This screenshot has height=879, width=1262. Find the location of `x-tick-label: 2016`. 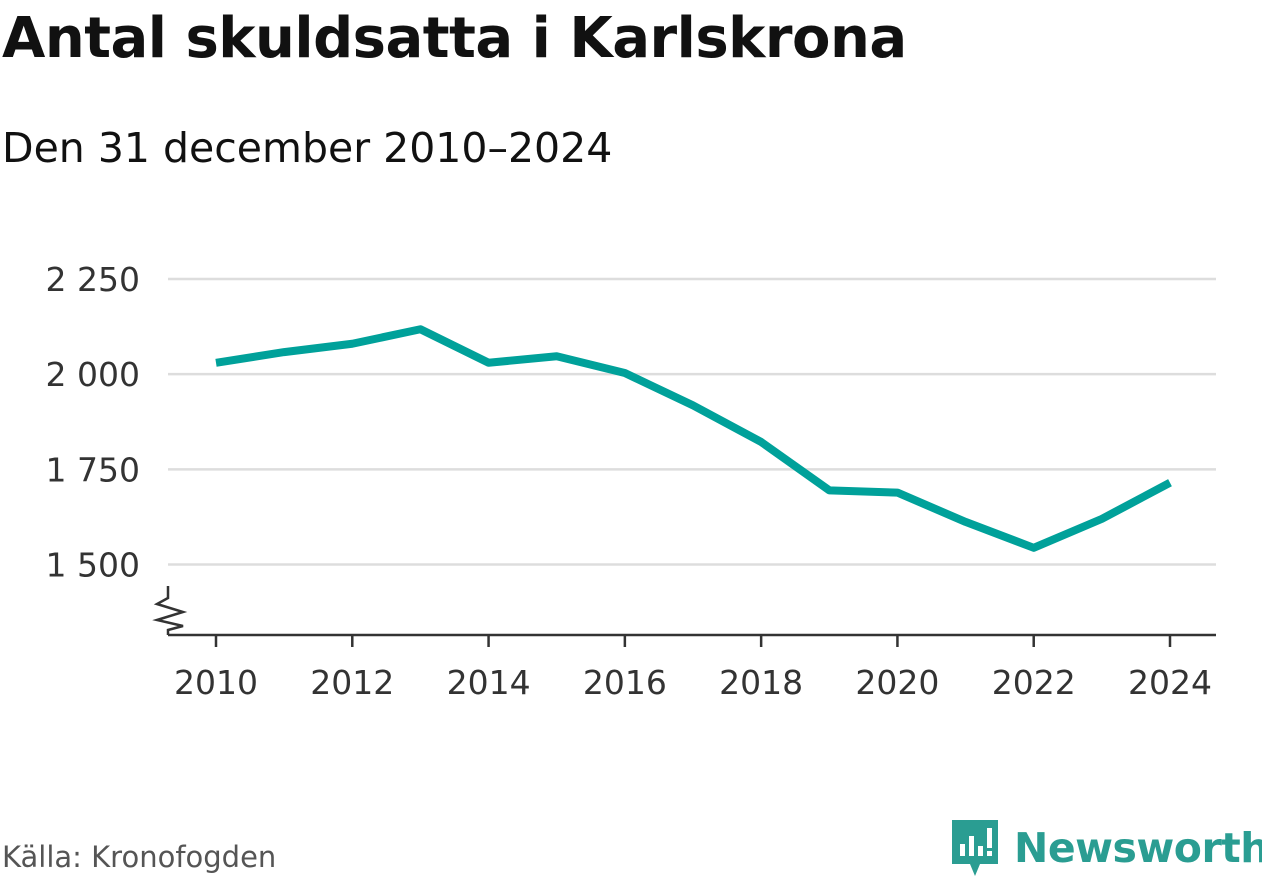

x-tick-label: 2016 is located at coordinates (625, 682).